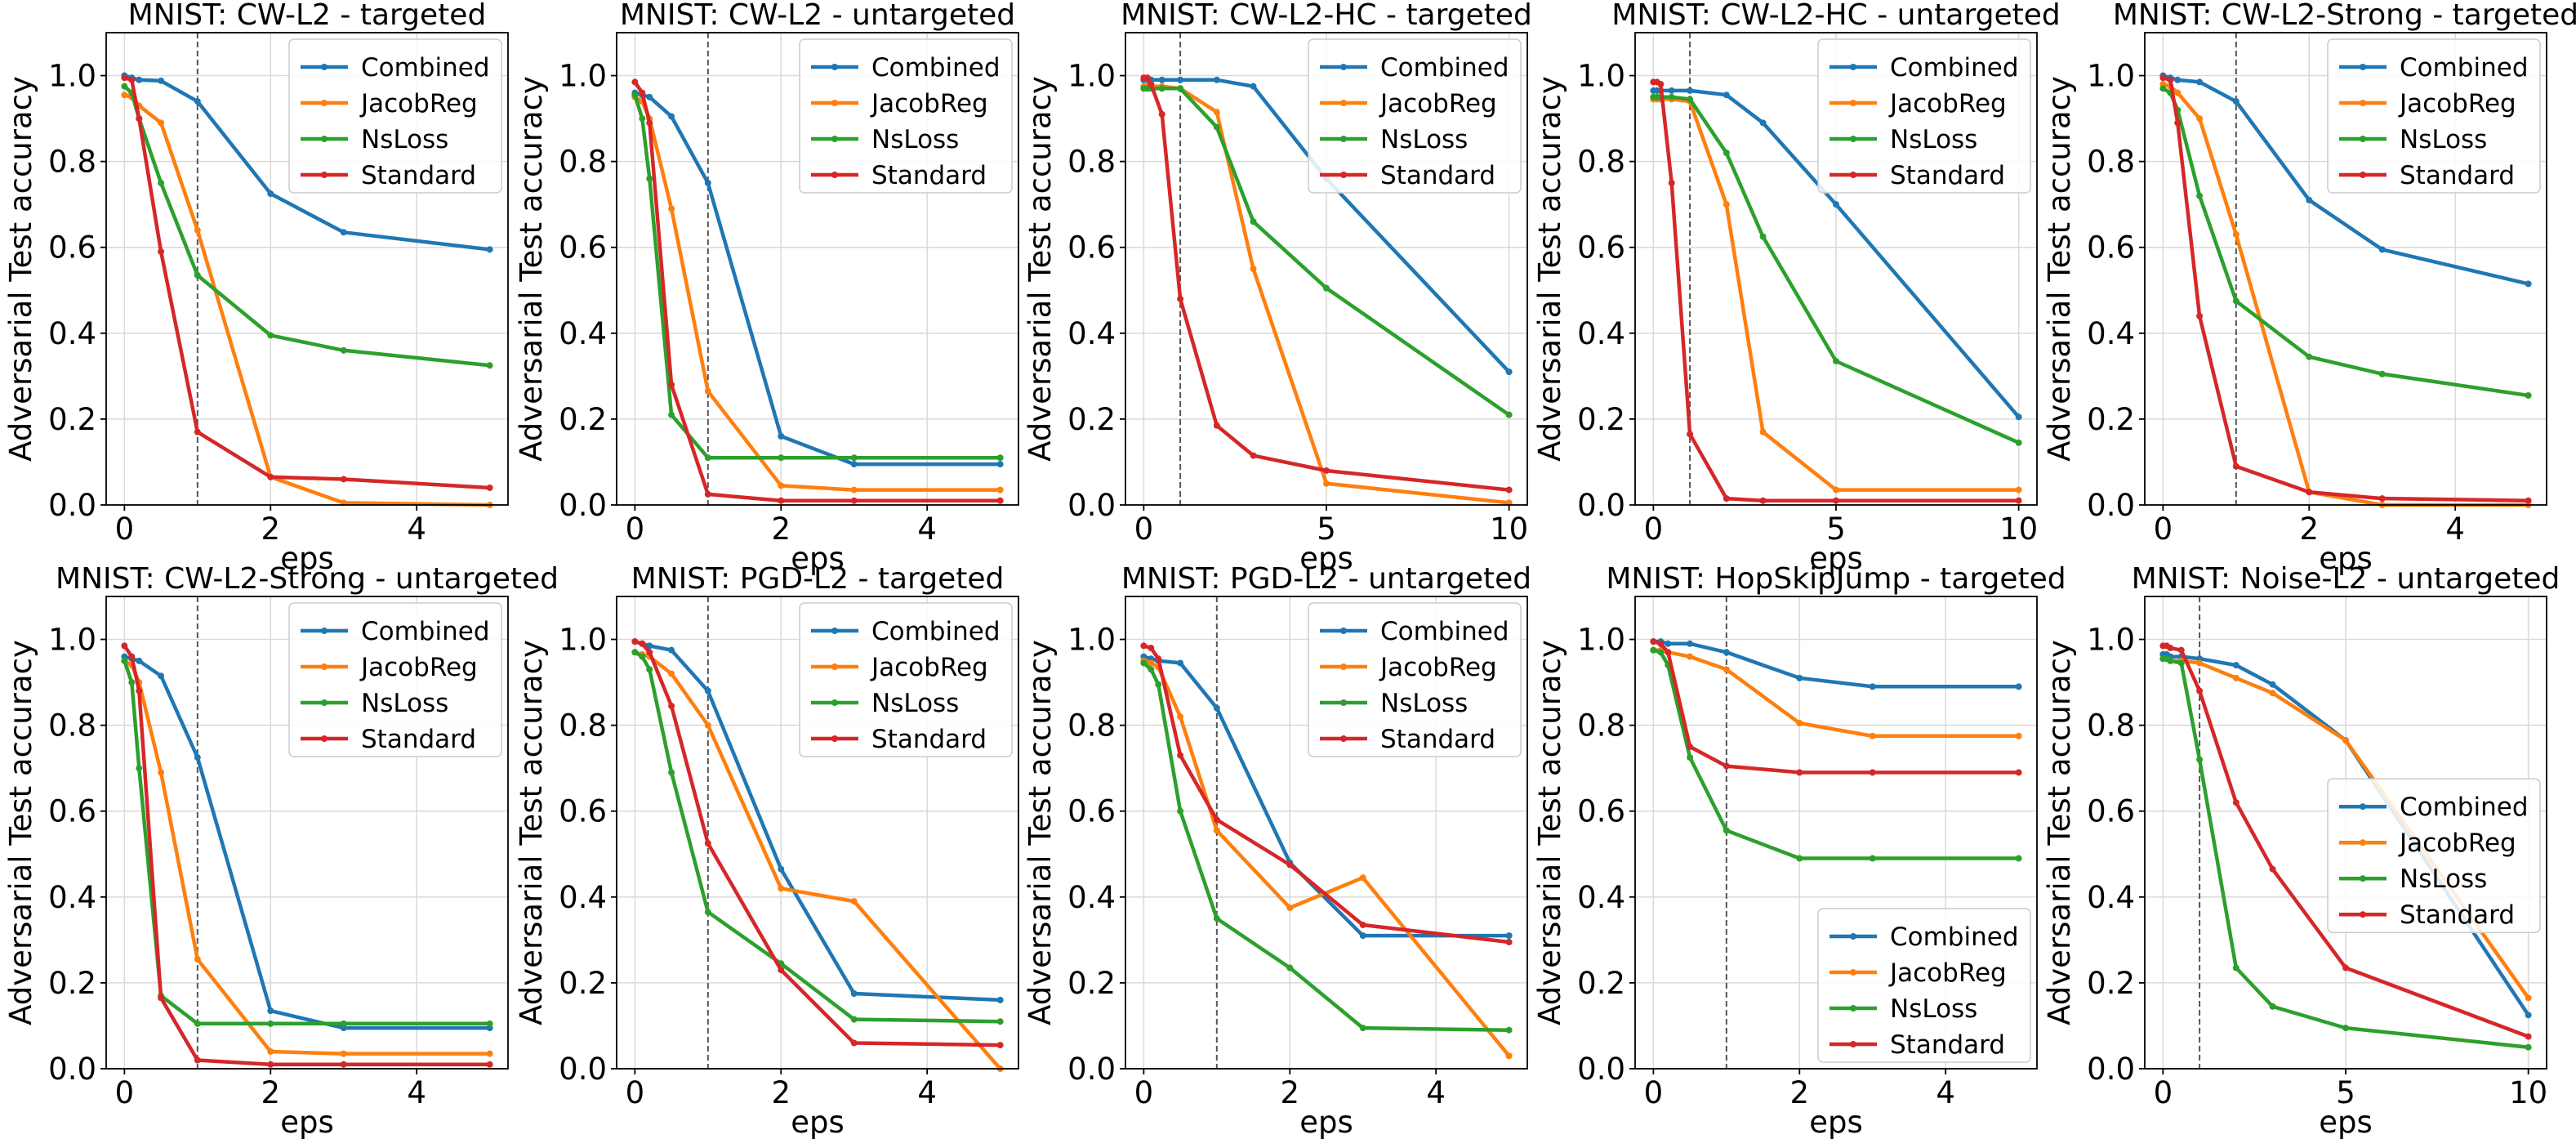  What do you see at coordinates (2346, 579) in the screenshot?
I see `chart-title: MNIST: Noise-L2 - untargeted` at bounding box center [2346, 579].